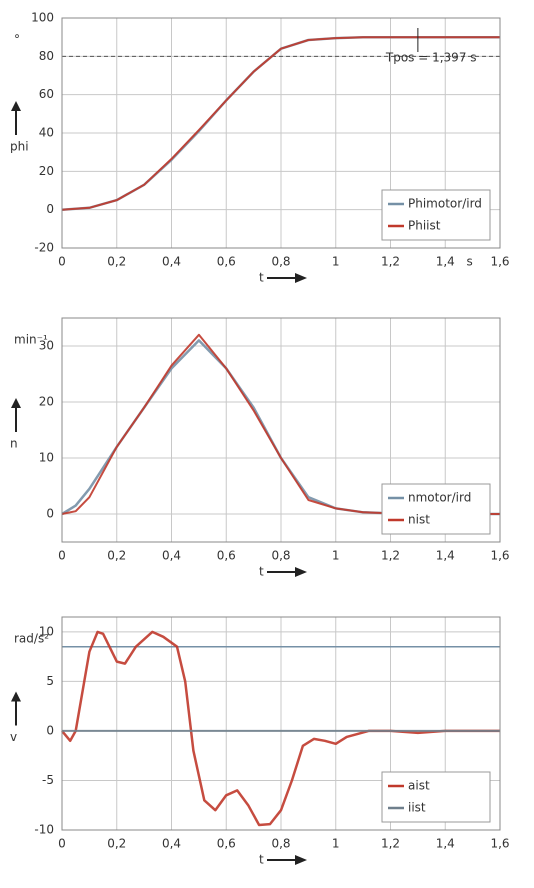  Describe the element at coordinates (431, 58) in the screenshot. I see `annotation: Tpos = 1,397 s` at that location.